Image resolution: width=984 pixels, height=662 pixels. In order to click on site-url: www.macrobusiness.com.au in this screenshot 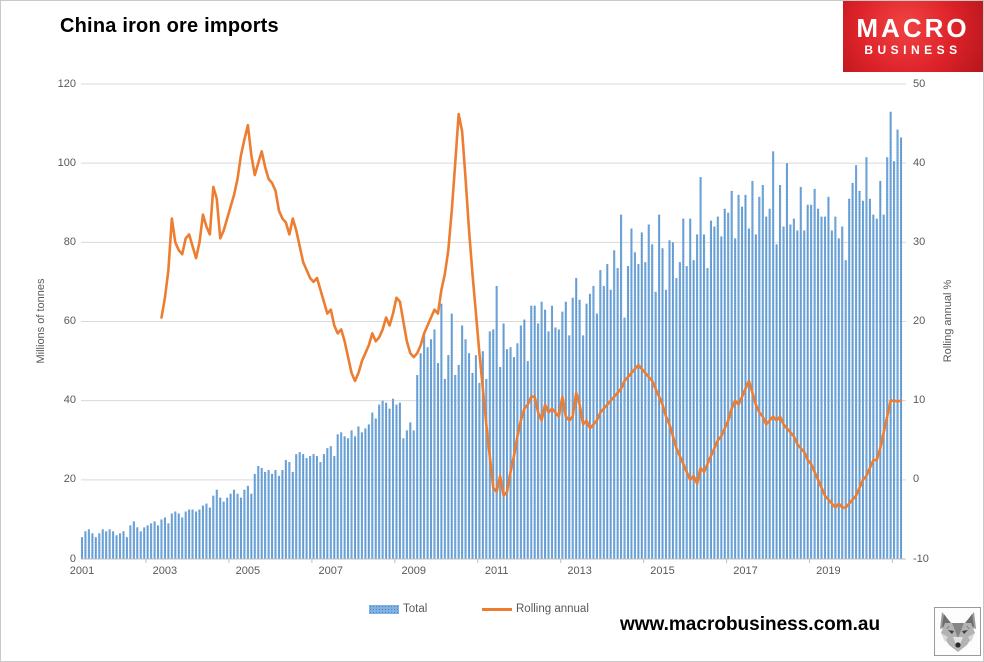, I will do `click(750, 624)`.